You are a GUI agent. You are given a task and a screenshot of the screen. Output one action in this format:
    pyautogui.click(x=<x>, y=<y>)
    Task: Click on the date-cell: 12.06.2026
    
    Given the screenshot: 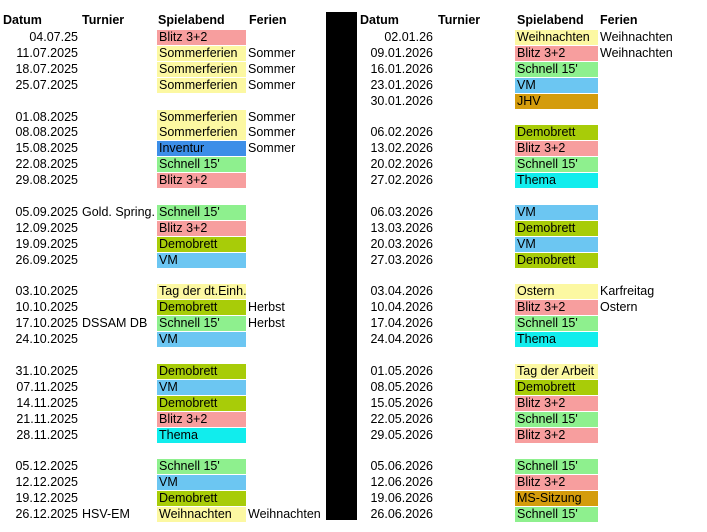 What is the action you would take?
    pyautogui.click(x=401, y=482)
    